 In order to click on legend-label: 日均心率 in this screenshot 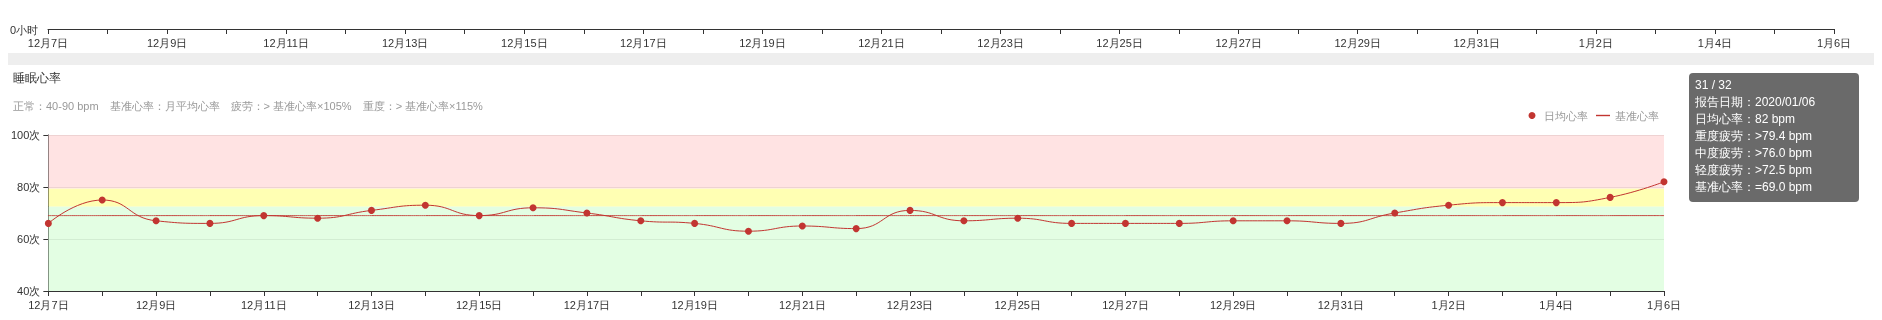, I will do `click(1566, 115)`.